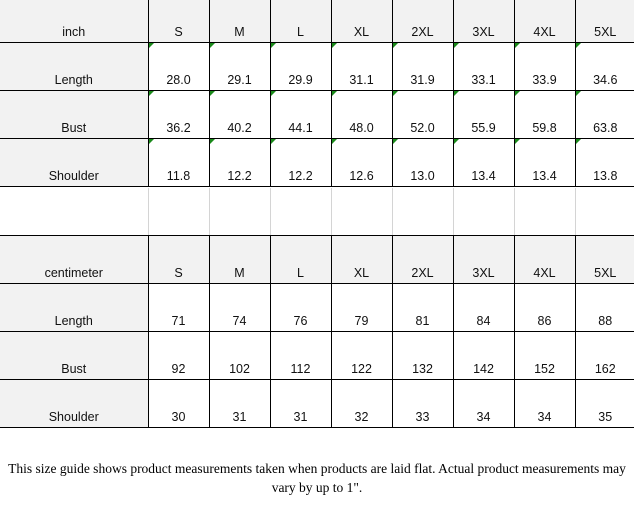 The height and width of the screenshot is (519, 634). I want to click on measurement-cell: 48.0, so click(361, 114).